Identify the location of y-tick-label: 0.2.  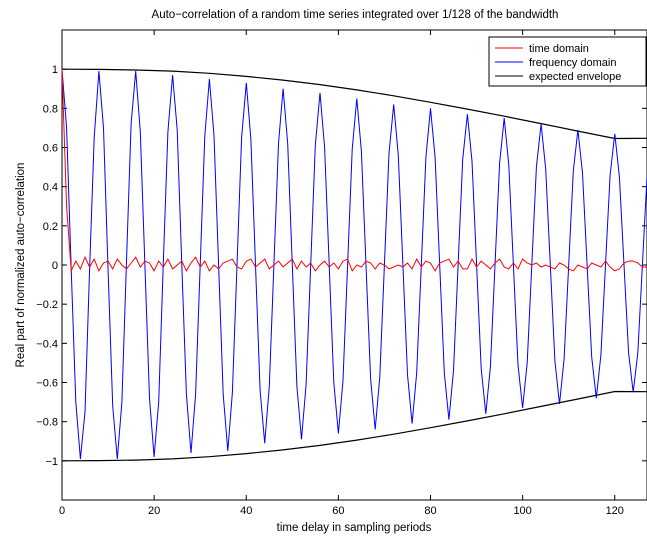
(50, 227).